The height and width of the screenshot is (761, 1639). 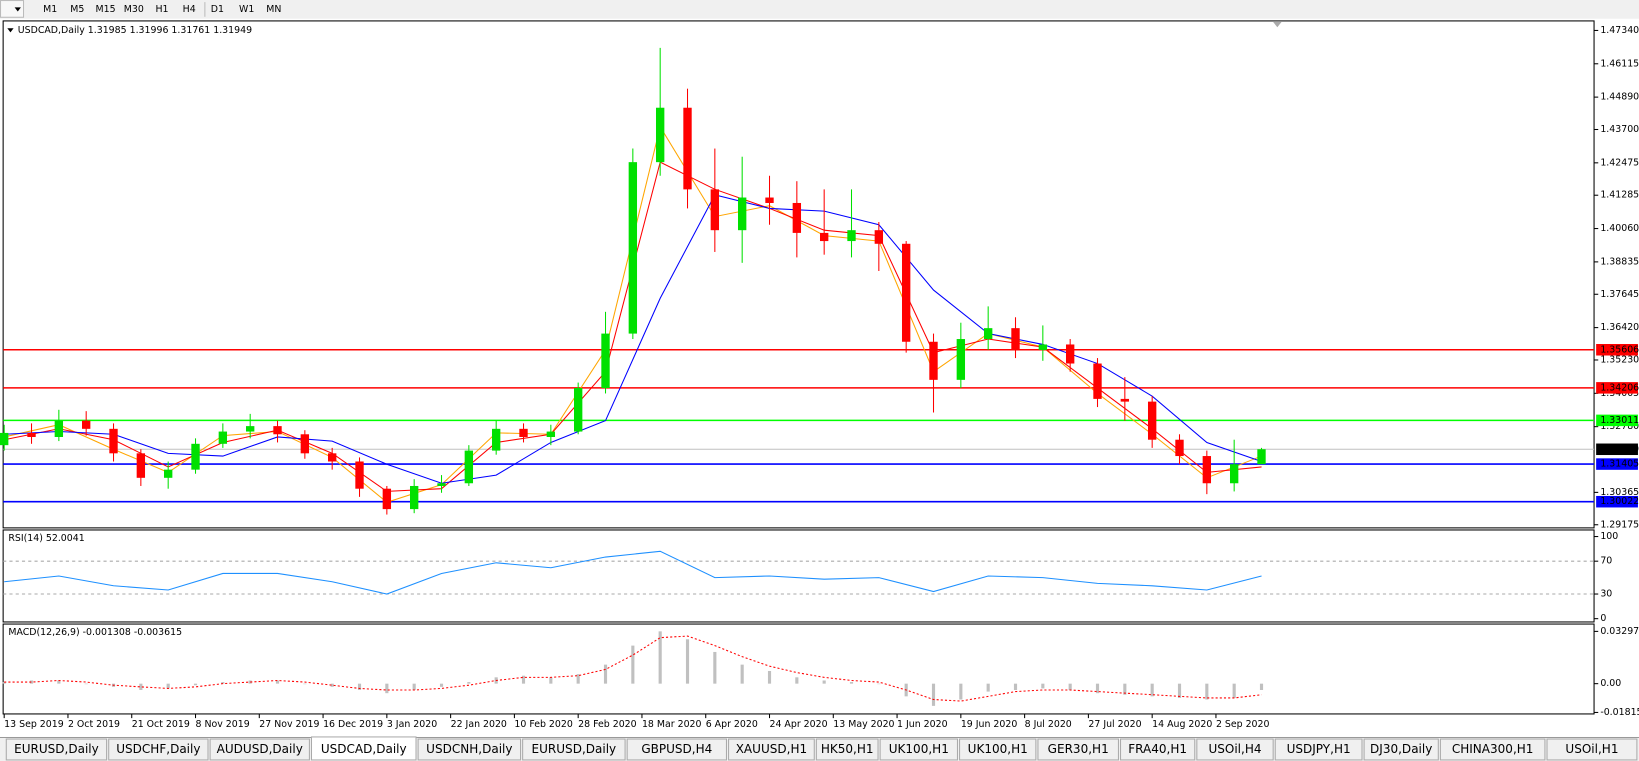 I want to click on tab: DJ30,Daily, so click(x=1401, y=749).